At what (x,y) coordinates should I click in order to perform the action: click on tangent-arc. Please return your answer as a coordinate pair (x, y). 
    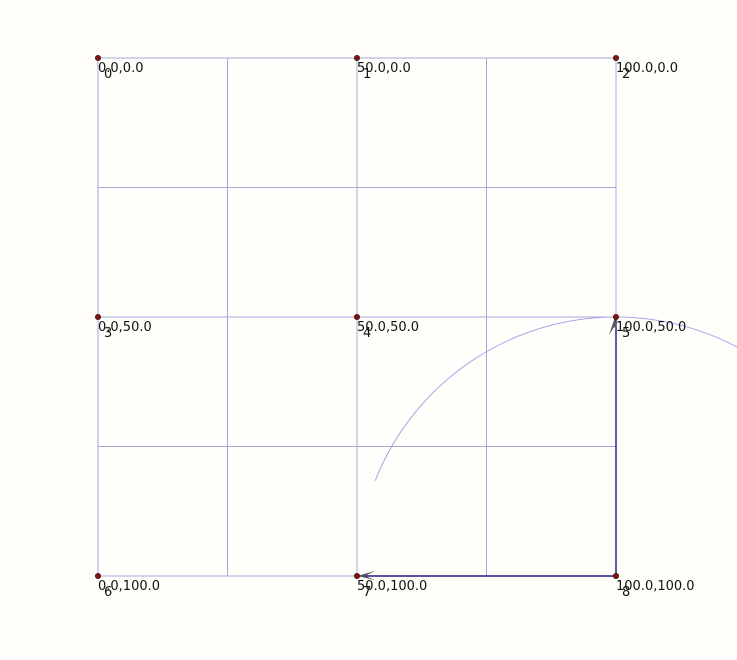
    Looking at the image, I should click on (556, 414).